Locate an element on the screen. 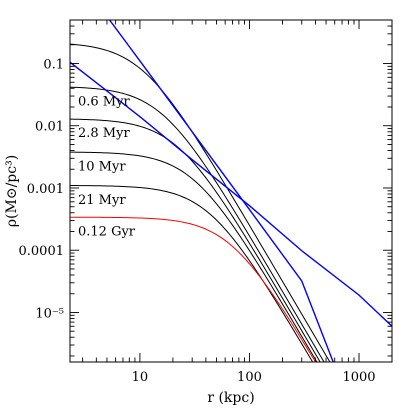  x-tick-label: 10 is located at coordinates (140, 377).